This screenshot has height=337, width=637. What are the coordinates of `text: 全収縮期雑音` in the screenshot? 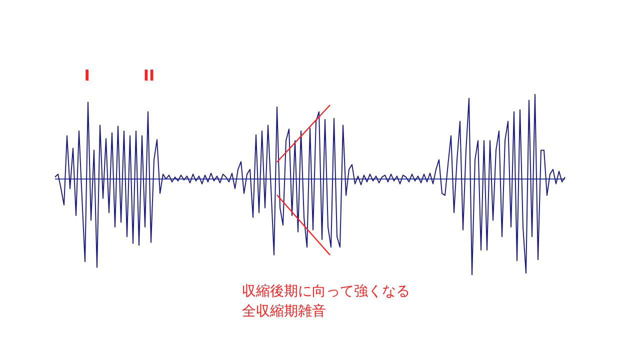 It's located at (284, 312).